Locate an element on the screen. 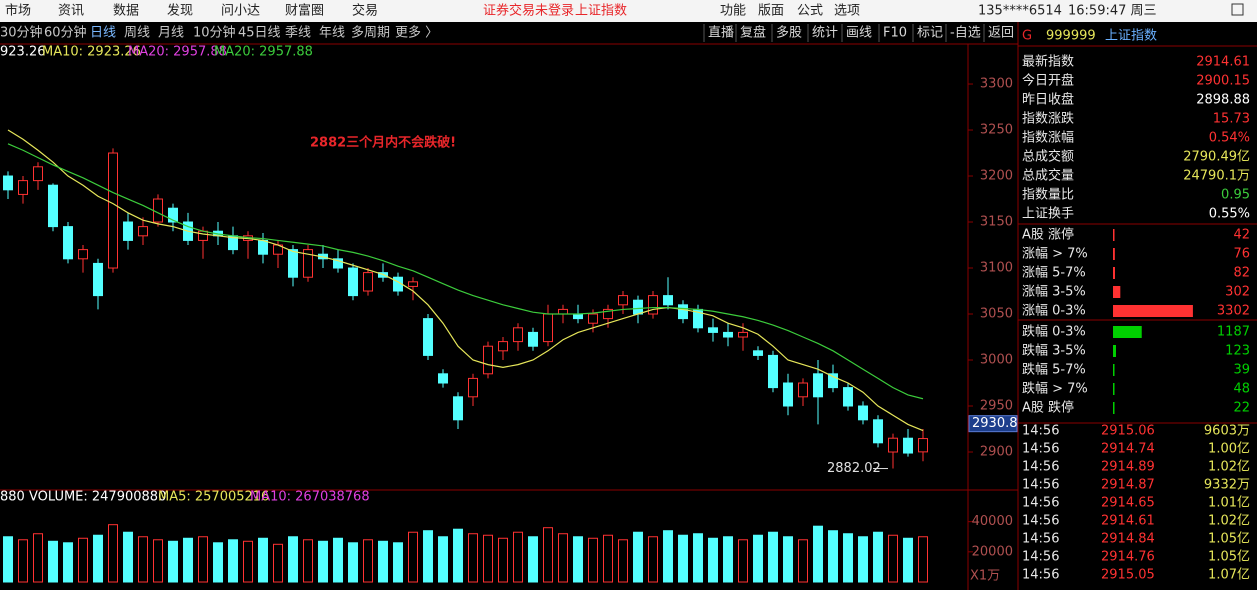  menu-item: 资讯 is located at coordinates (71, 11).